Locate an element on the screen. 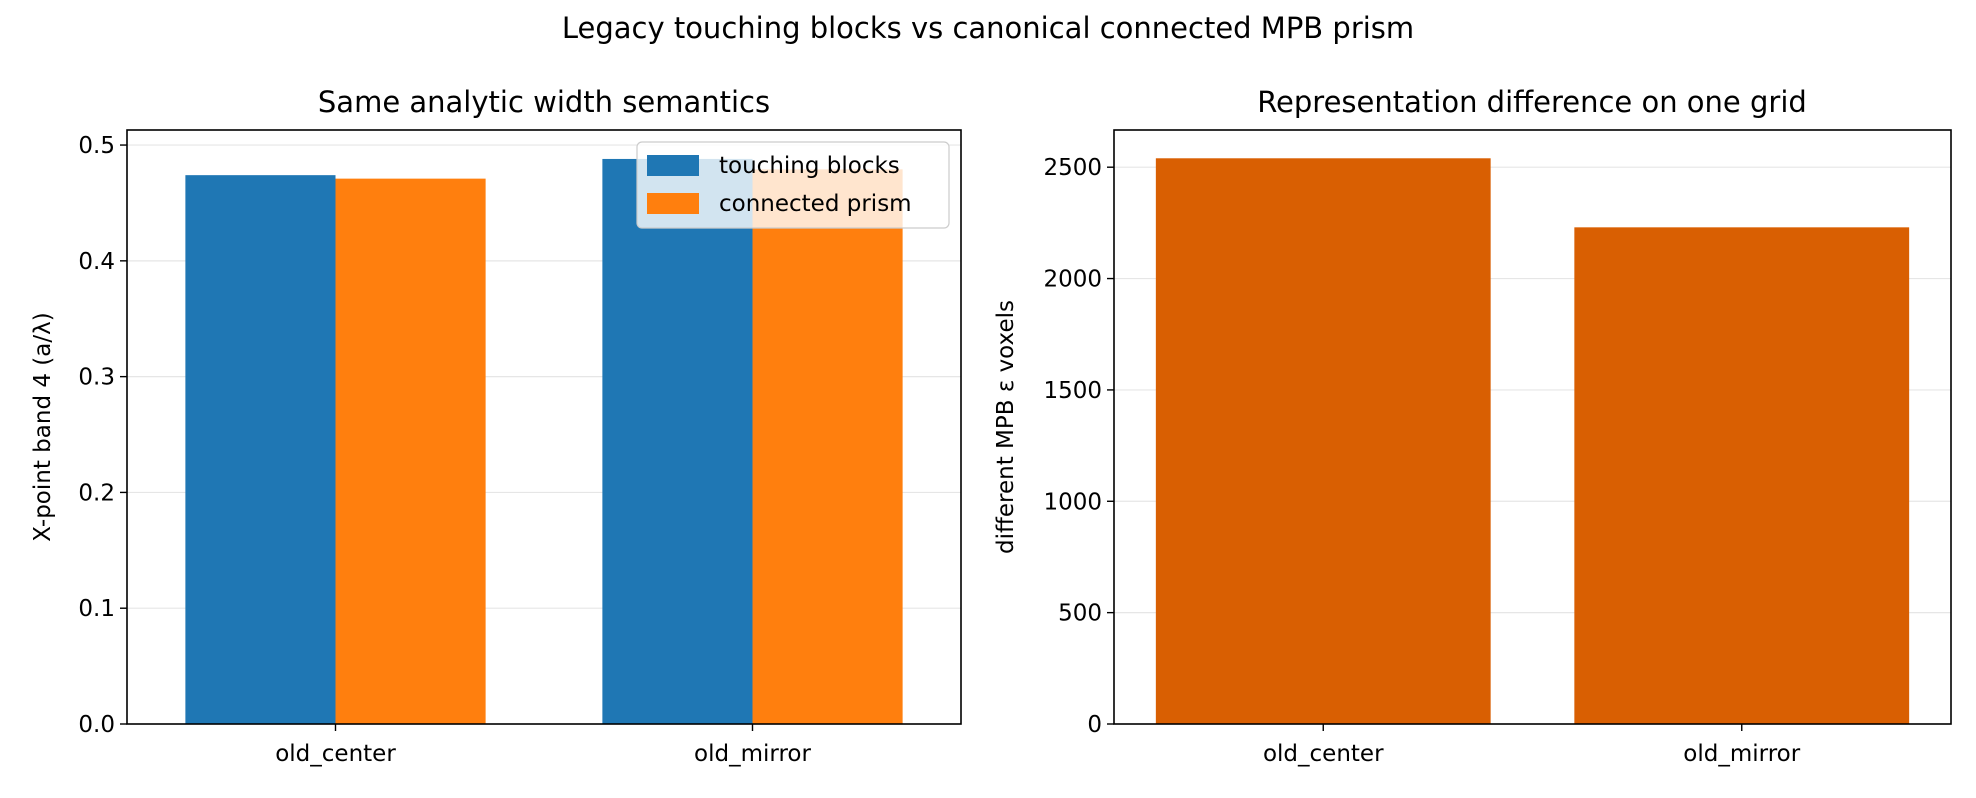  y-tick-label: 0.2 is located at coordinates (96, 493).